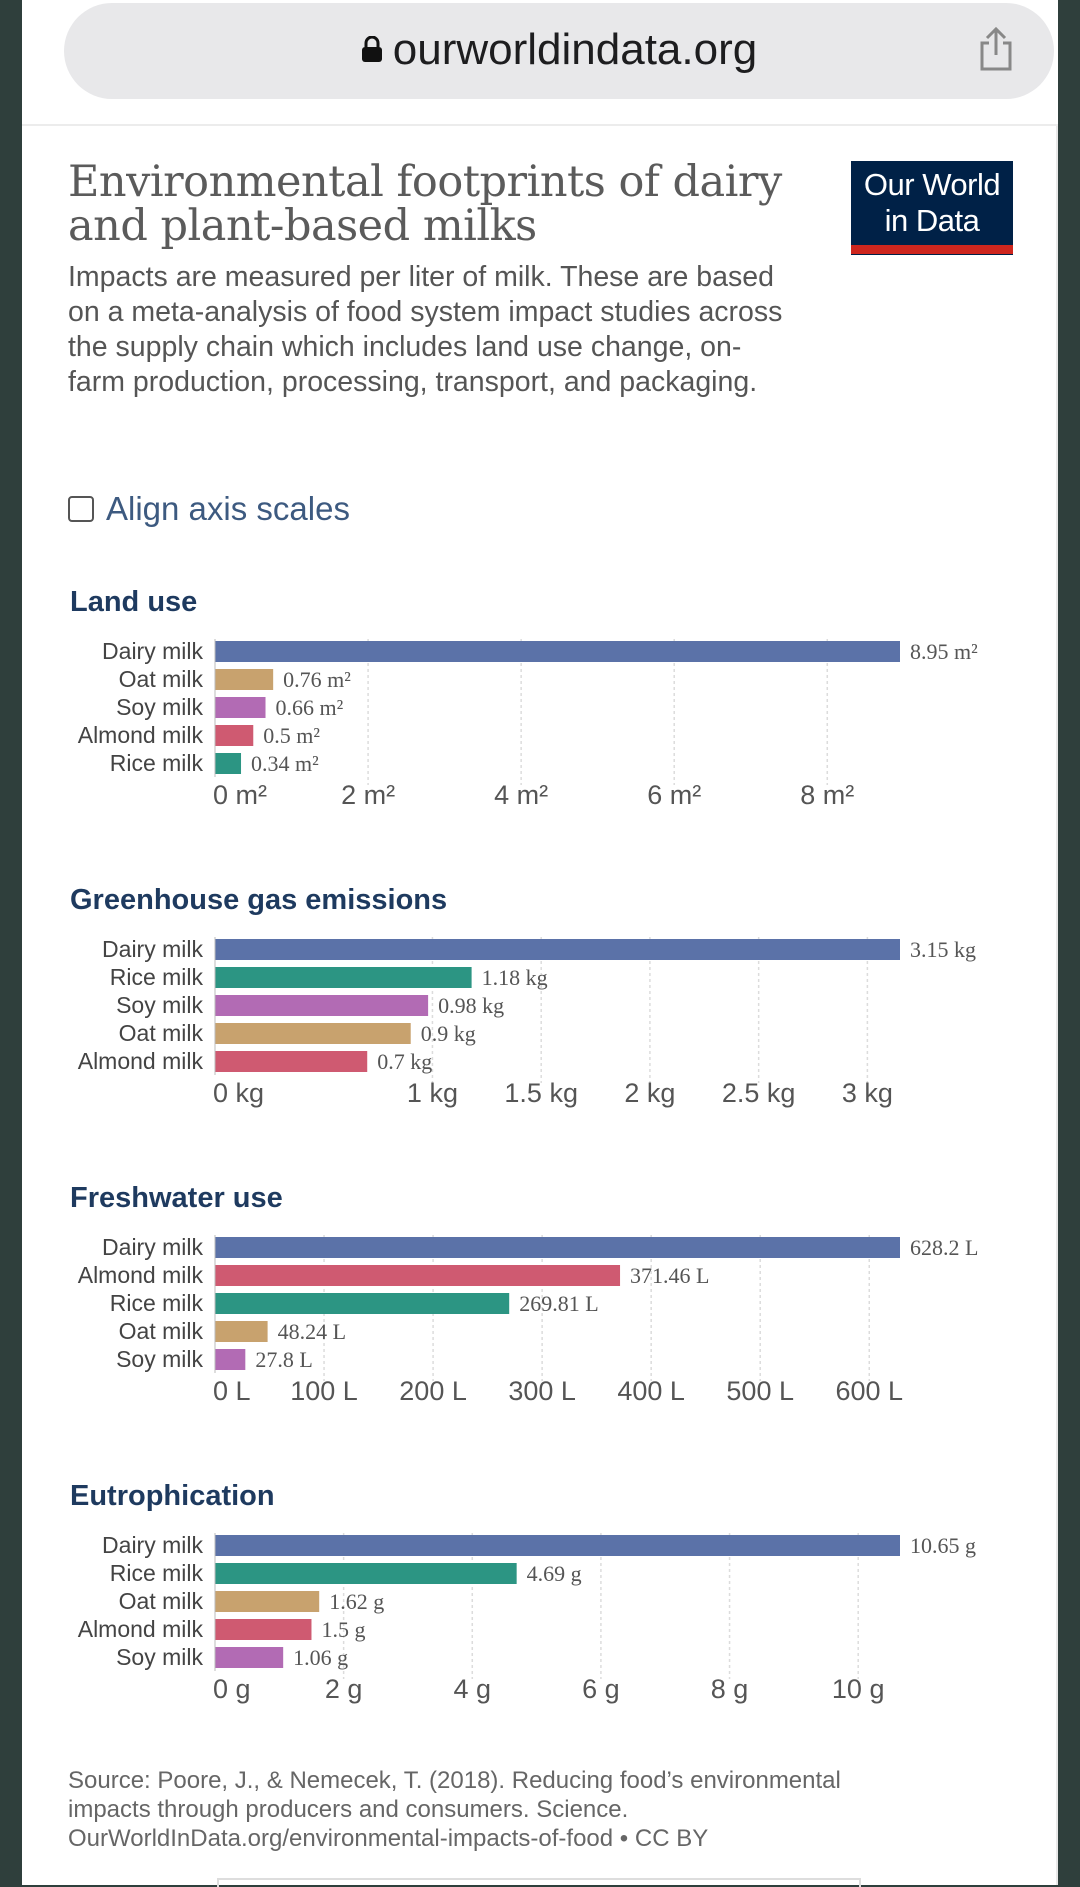 The width and height of the screenshot is (1080, 1887). Describe the element at coordinates (81, 509) in the screenshot. I see `align-axis-checkbox` at that location.